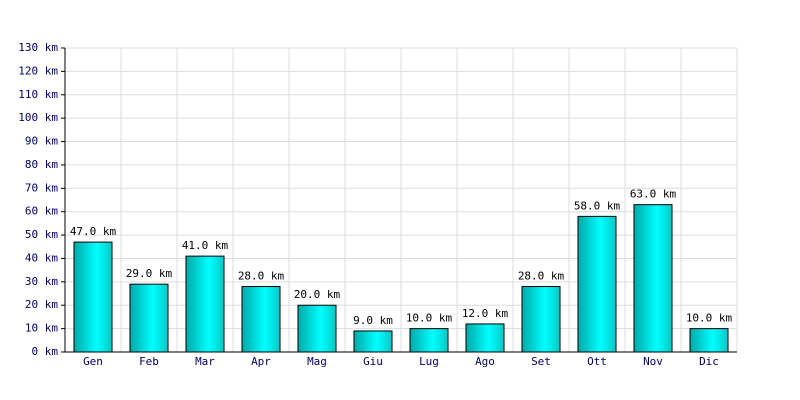  What do you see at coordinates (485, 313) in the screenshot?
I see `value-label: 12.0 km` at bounding box center [485, 313].